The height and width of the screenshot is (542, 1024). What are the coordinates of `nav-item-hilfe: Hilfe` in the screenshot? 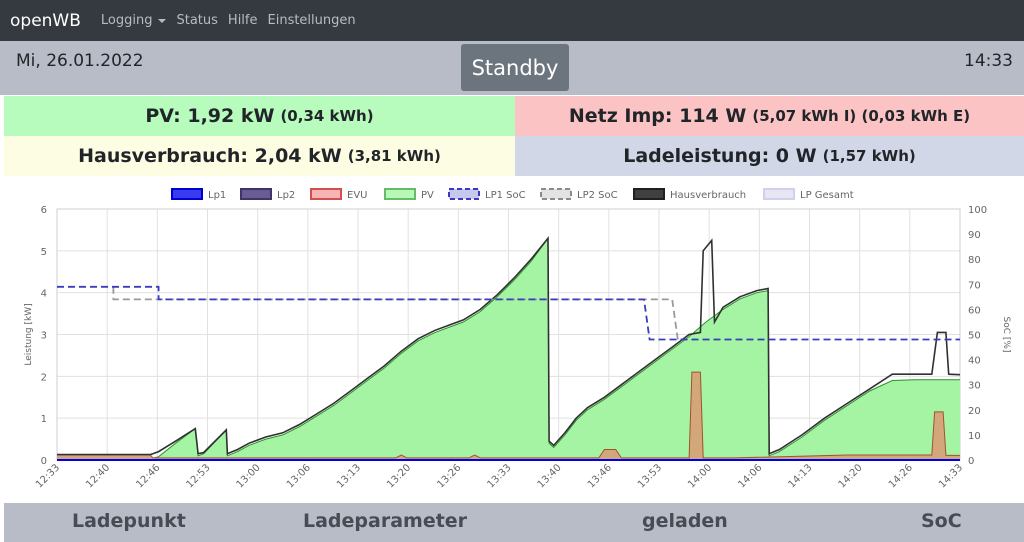 It's located at (242, 20).